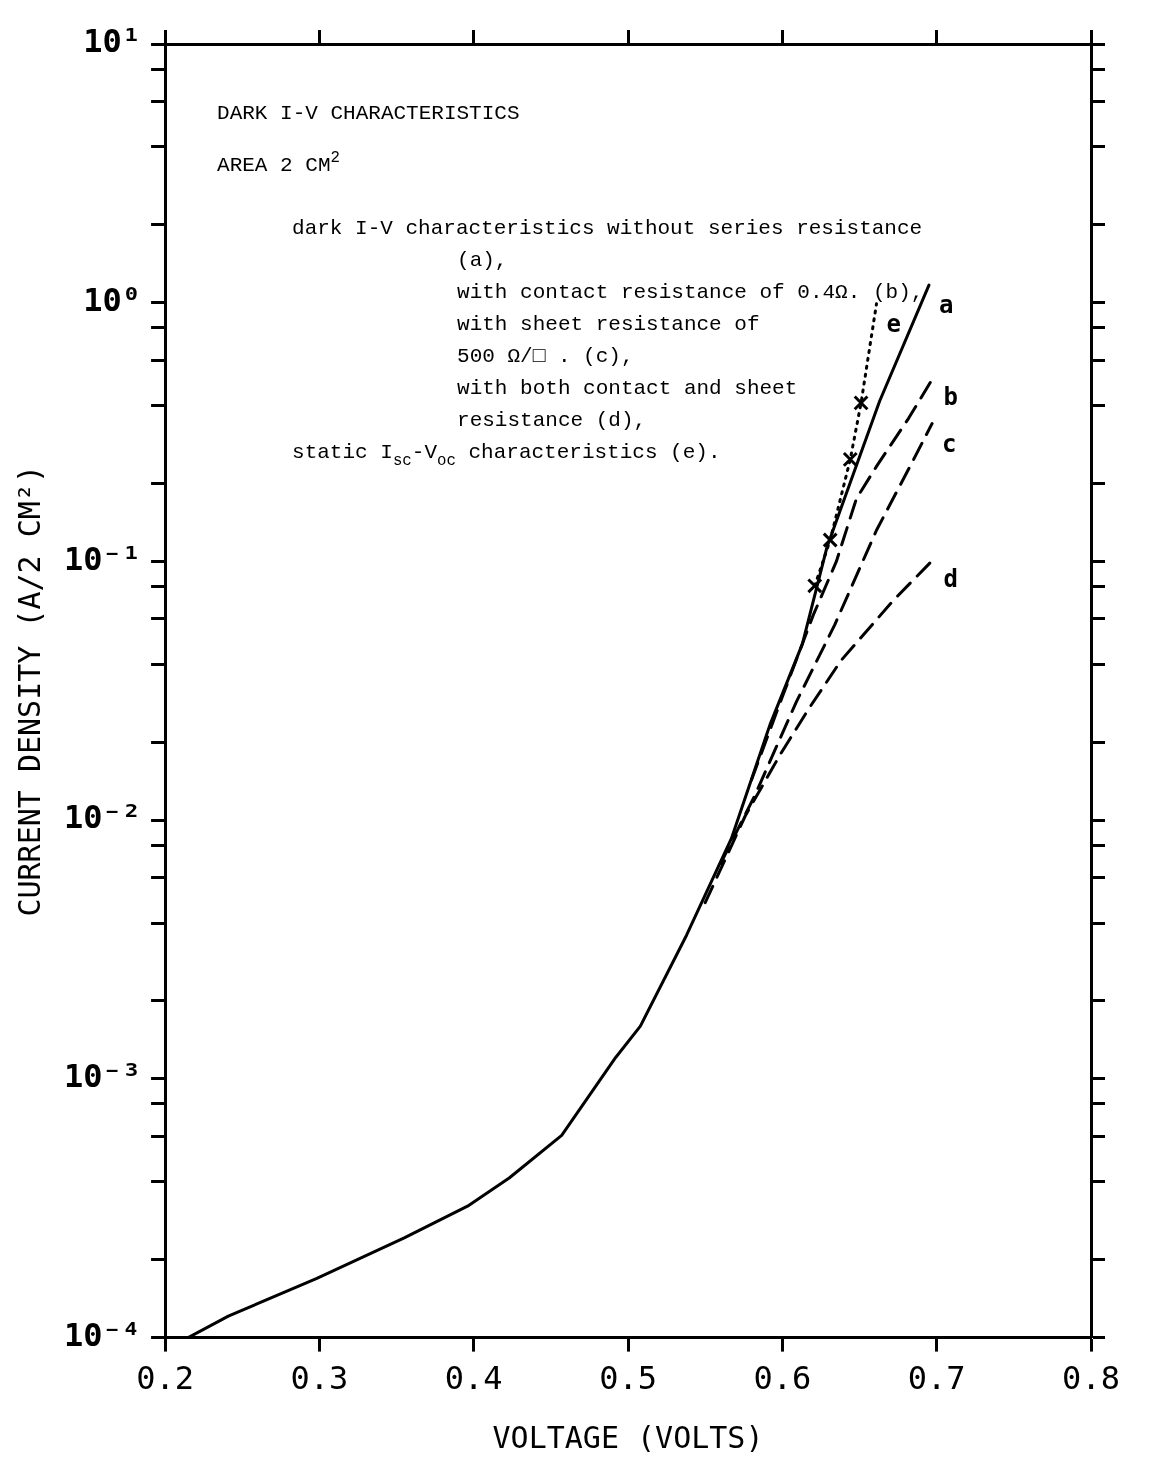 The image size is (1155, 1472). What do you see at coordinates (482, 260) in the screenshot?
I see `annotation: (a),` at bounding box center [482, 260].